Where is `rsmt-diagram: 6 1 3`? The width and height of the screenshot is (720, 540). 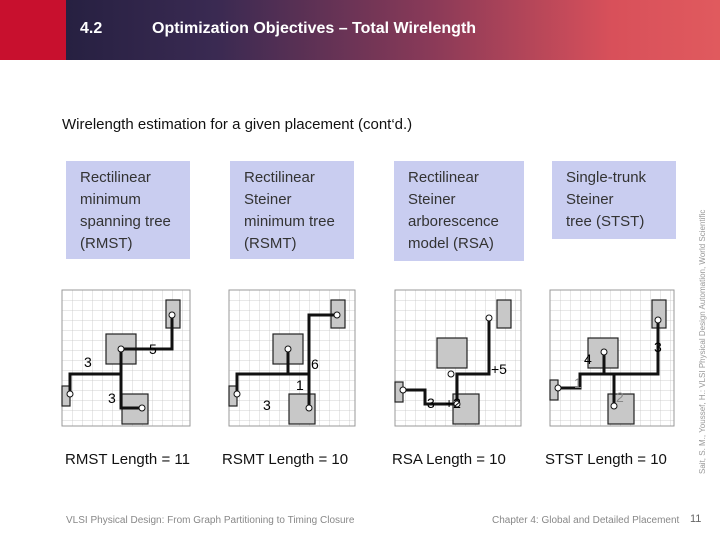
rsmt-diagram: 6 1 3 is located at coordinates (292, 358).